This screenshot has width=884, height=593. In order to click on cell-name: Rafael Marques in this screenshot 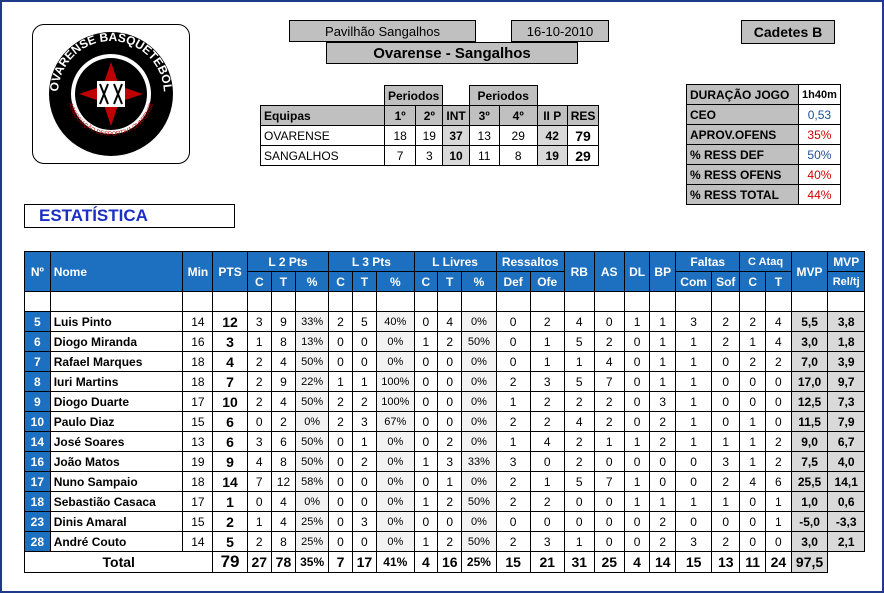, I will do `click(116, 361)`.